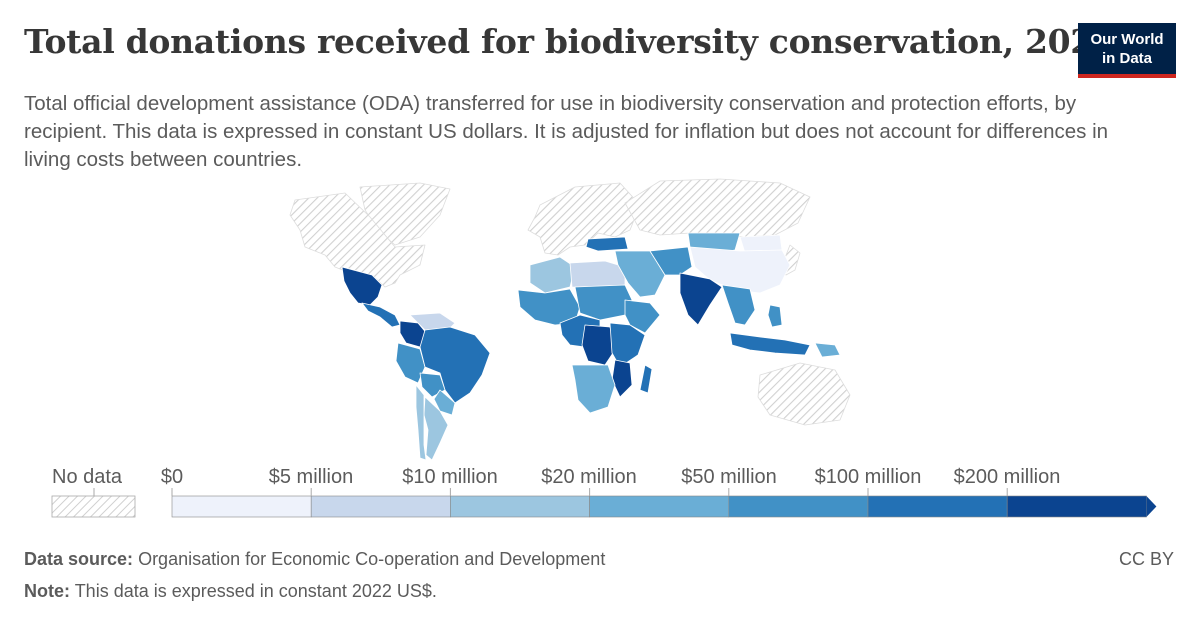 Image resolution: width=1200 pixels, height=627 pixels. I want to click on region-turkey, so click(607, 244).